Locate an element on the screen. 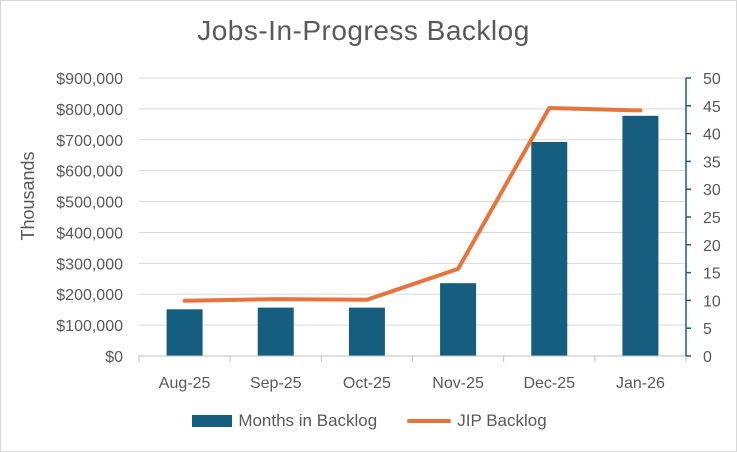 The image size is (737, 452). legend-bar-label: Months in Backlog is located at coordinates (308, 420).